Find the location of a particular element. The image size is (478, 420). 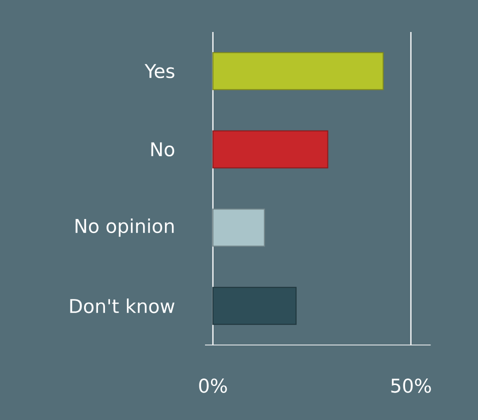

y-tick-label: No opinion is located at coordinates (125, 227).